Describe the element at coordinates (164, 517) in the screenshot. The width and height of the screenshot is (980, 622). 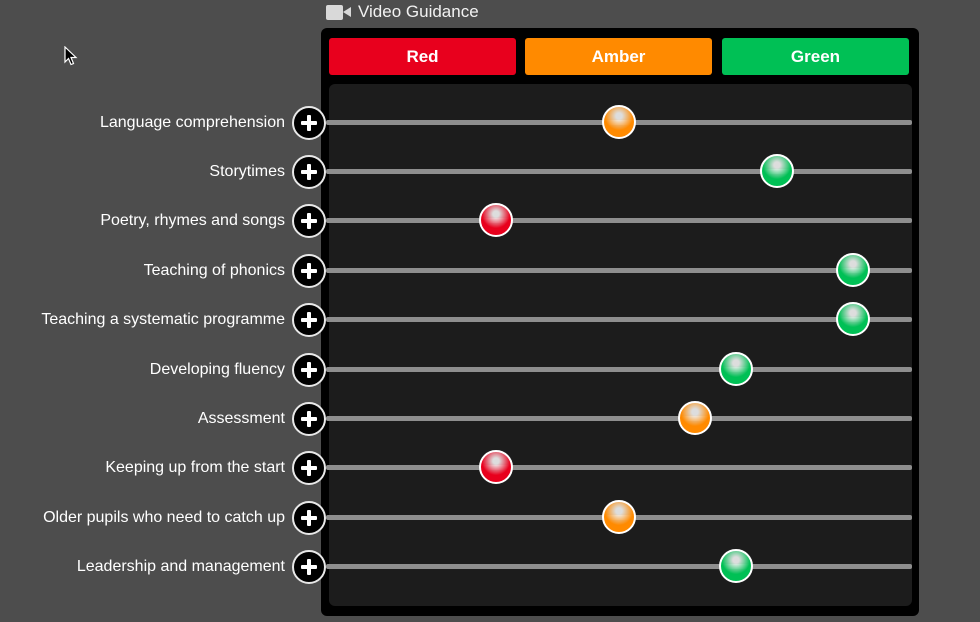
I see `row-label: Older pupils who need to catch up` at that location.